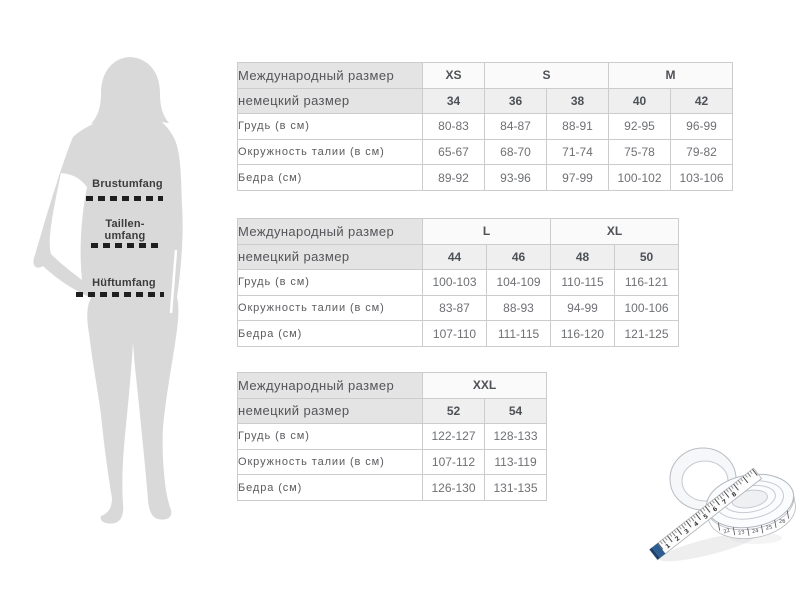  Describe the element at coordinates (515, 487) in the screenshot. I see `measurement-value-cell: 131-135` at that location.